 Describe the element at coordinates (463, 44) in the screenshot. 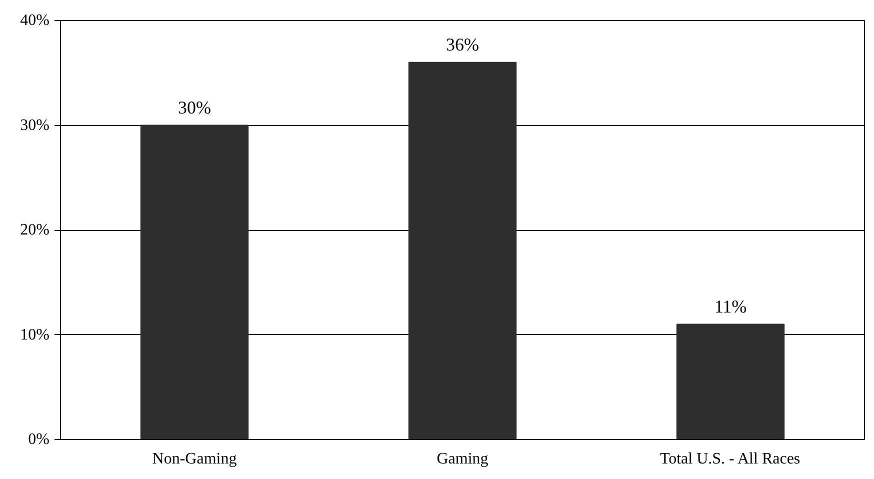

I see `data-label: 36%` at that location.